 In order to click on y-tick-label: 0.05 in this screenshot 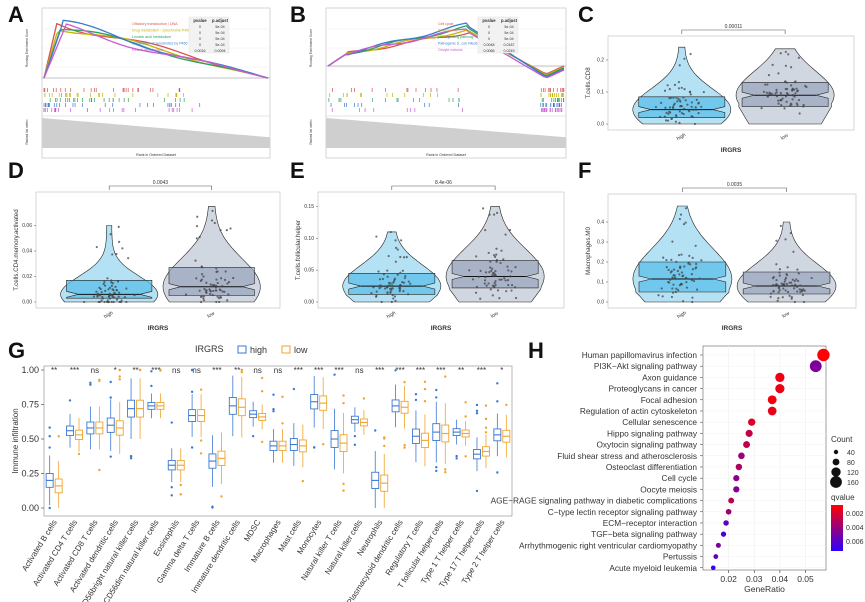, I will do `click(309, 271)`.